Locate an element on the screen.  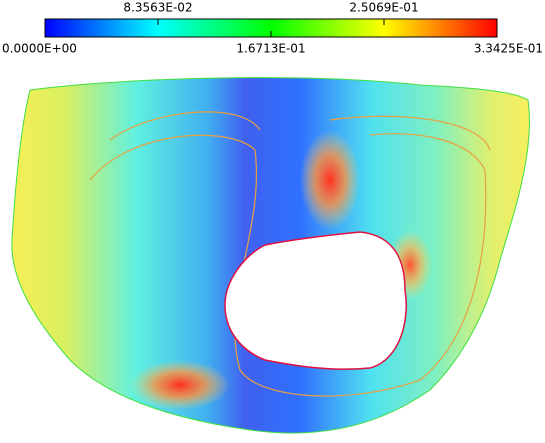
tick-label: 3.3425E-01 is located at coordinates (508, 49).